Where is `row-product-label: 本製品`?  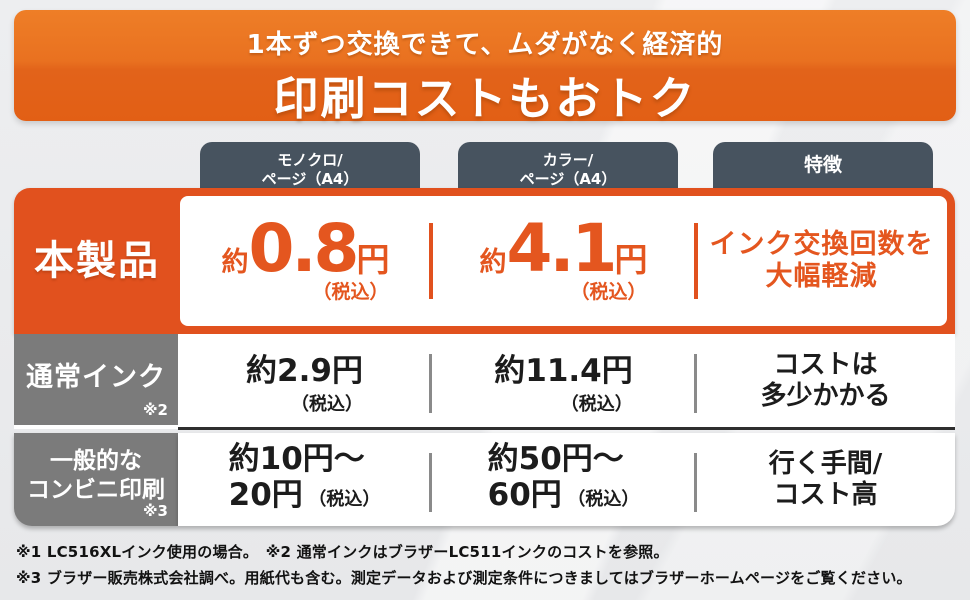 row-product-label: 本製品 is located at coordinates (97, 261).